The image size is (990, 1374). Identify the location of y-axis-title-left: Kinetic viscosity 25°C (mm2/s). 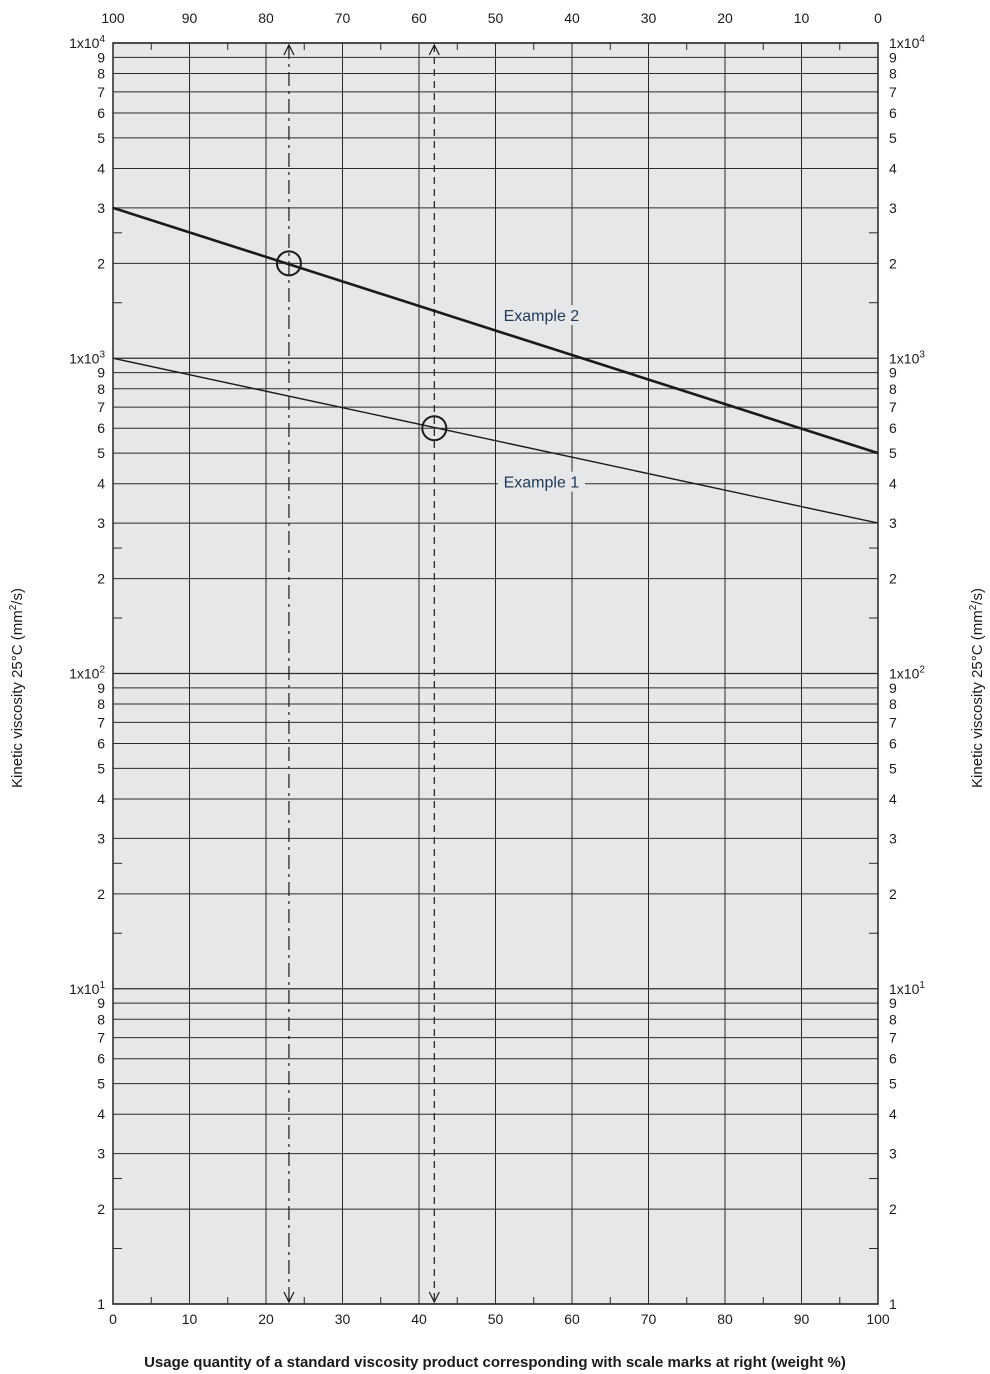
(17, 688).